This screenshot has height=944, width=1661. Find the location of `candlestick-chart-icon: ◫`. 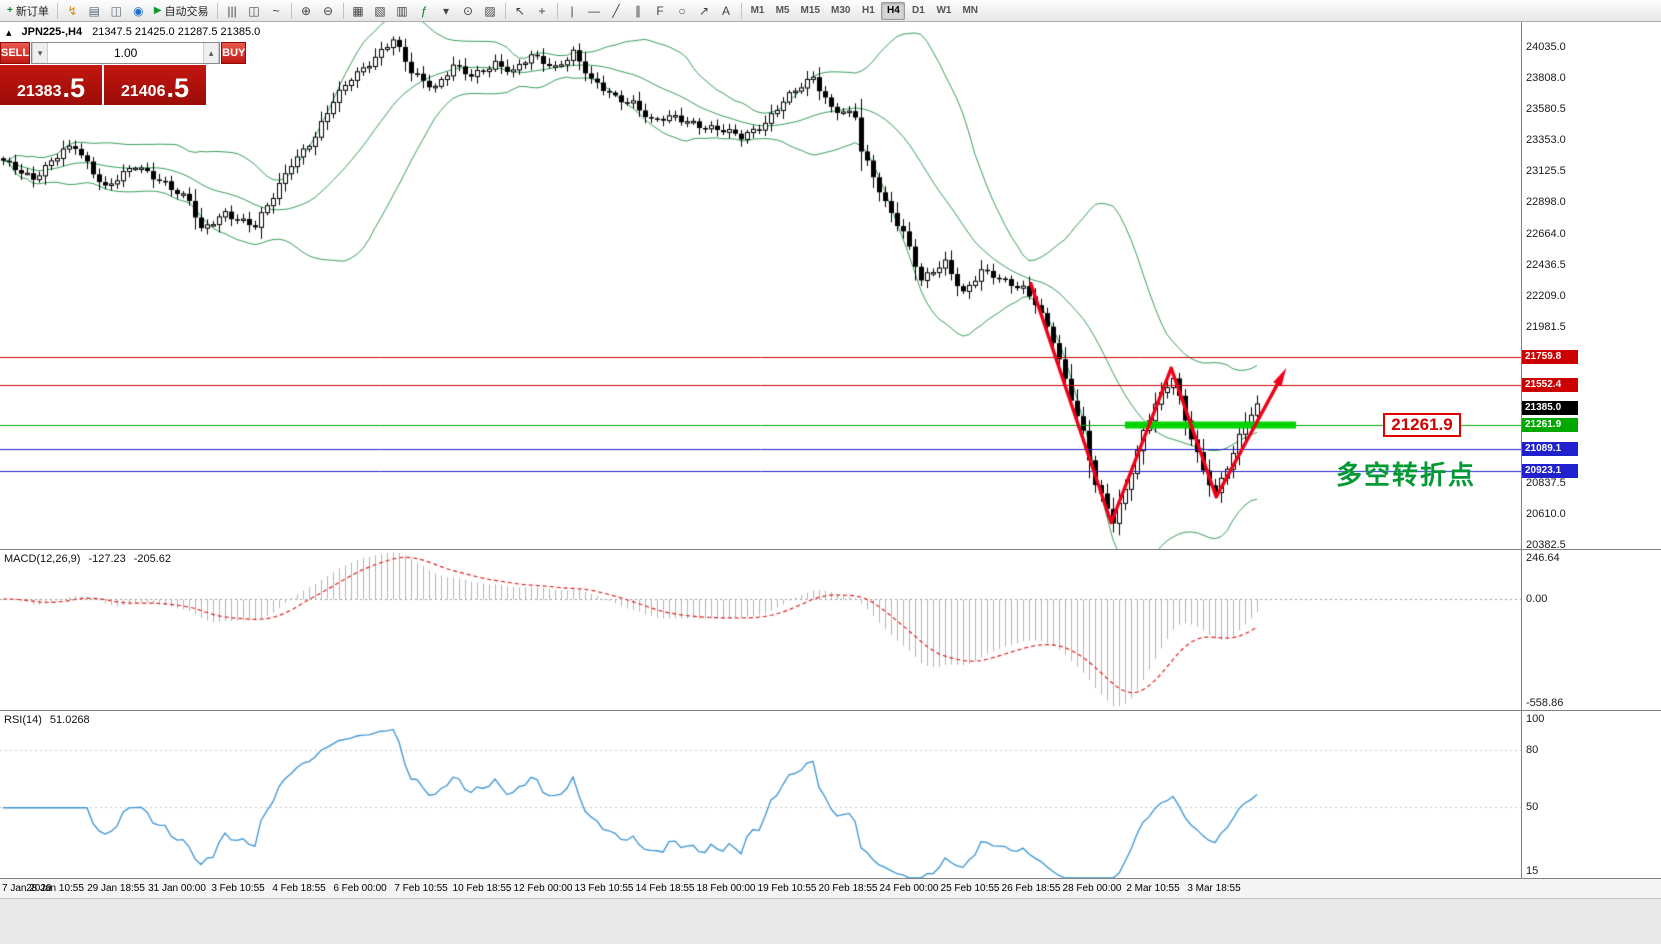

candlestick-chart-icon: ◫ is located at coordinates (254, 10).